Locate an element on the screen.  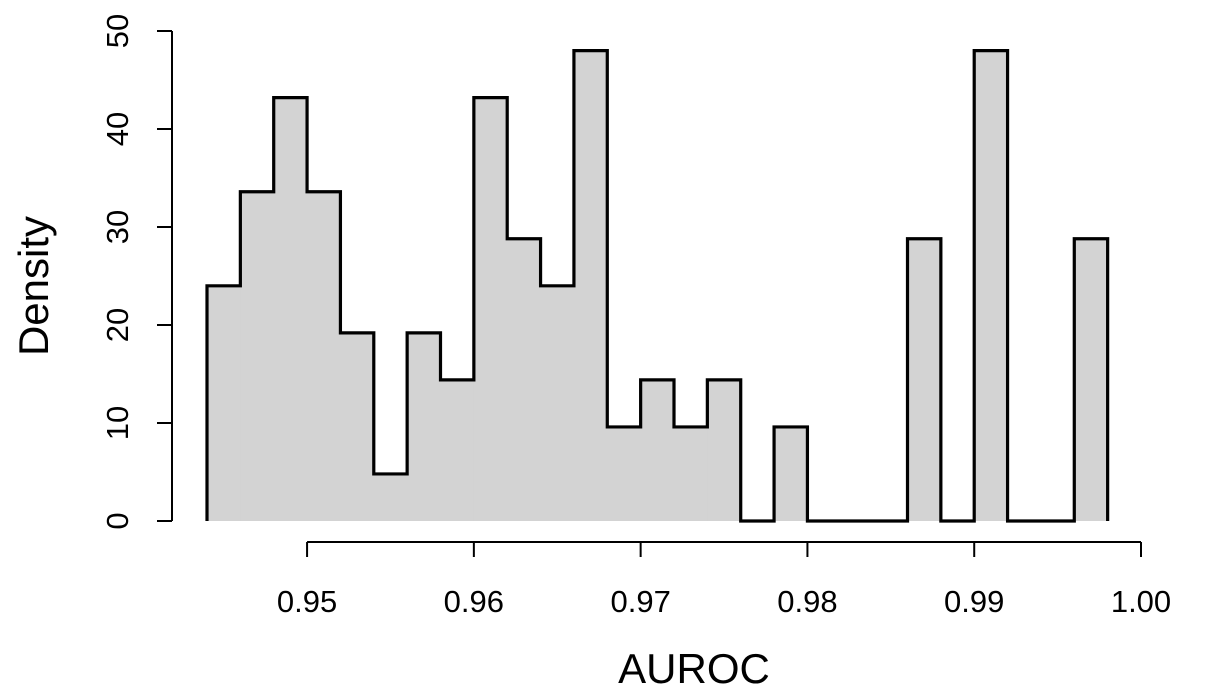
y-tick-label: 20 is located at coordinates (117, 325).